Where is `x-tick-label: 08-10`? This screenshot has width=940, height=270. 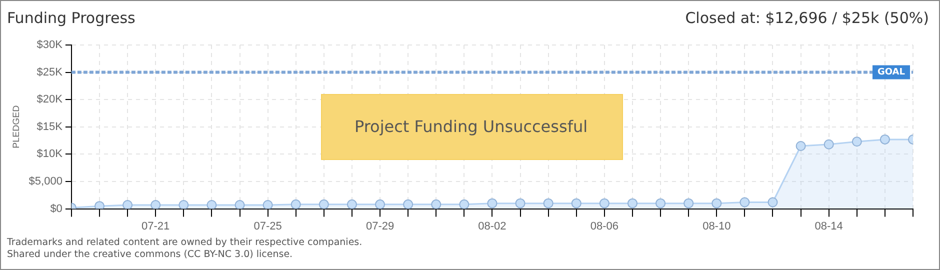
x-tick-label: 08-10 is located at coordinates (716, 226).